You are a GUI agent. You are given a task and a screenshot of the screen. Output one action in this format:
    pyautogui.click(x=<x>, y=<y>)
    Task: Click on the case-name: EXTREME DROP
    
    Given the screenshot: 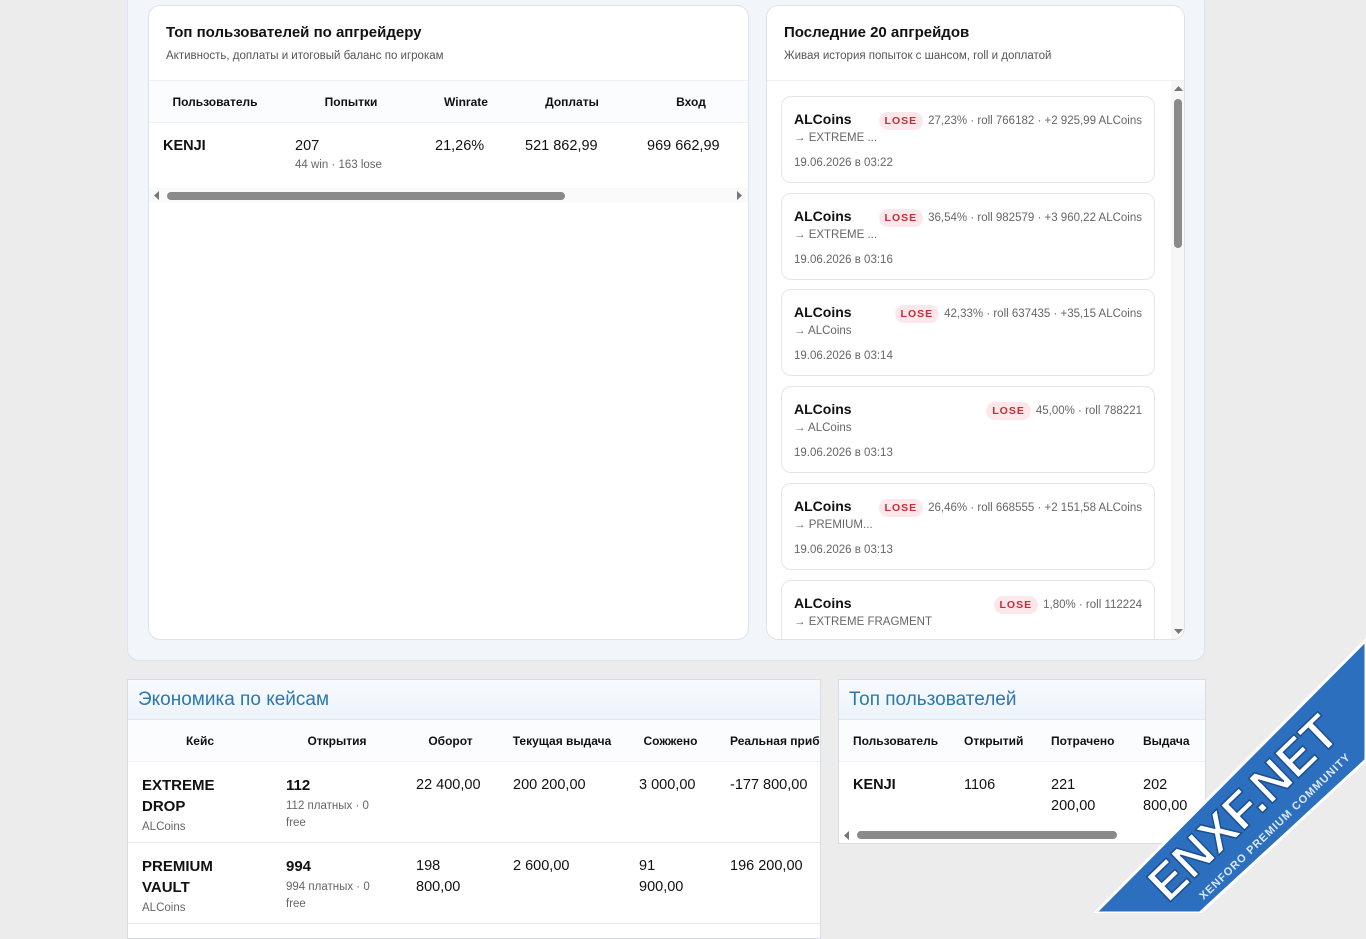 What is the action you would take?
    pyautogui.click(x=178, y=796)
    